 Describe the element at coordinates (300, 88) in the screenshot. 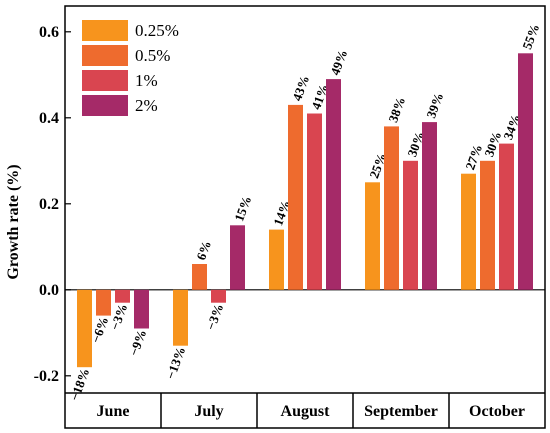

I see `data-label: 43%` at that location.